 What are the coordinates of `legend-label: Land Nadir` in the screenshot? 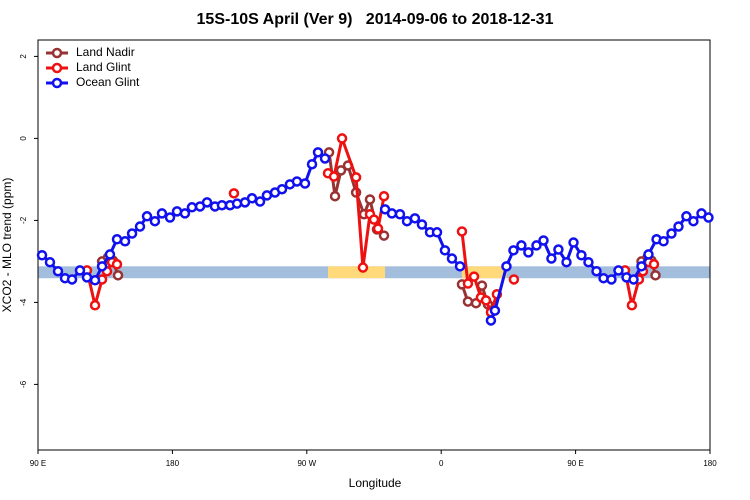 It's located at (105, 52).